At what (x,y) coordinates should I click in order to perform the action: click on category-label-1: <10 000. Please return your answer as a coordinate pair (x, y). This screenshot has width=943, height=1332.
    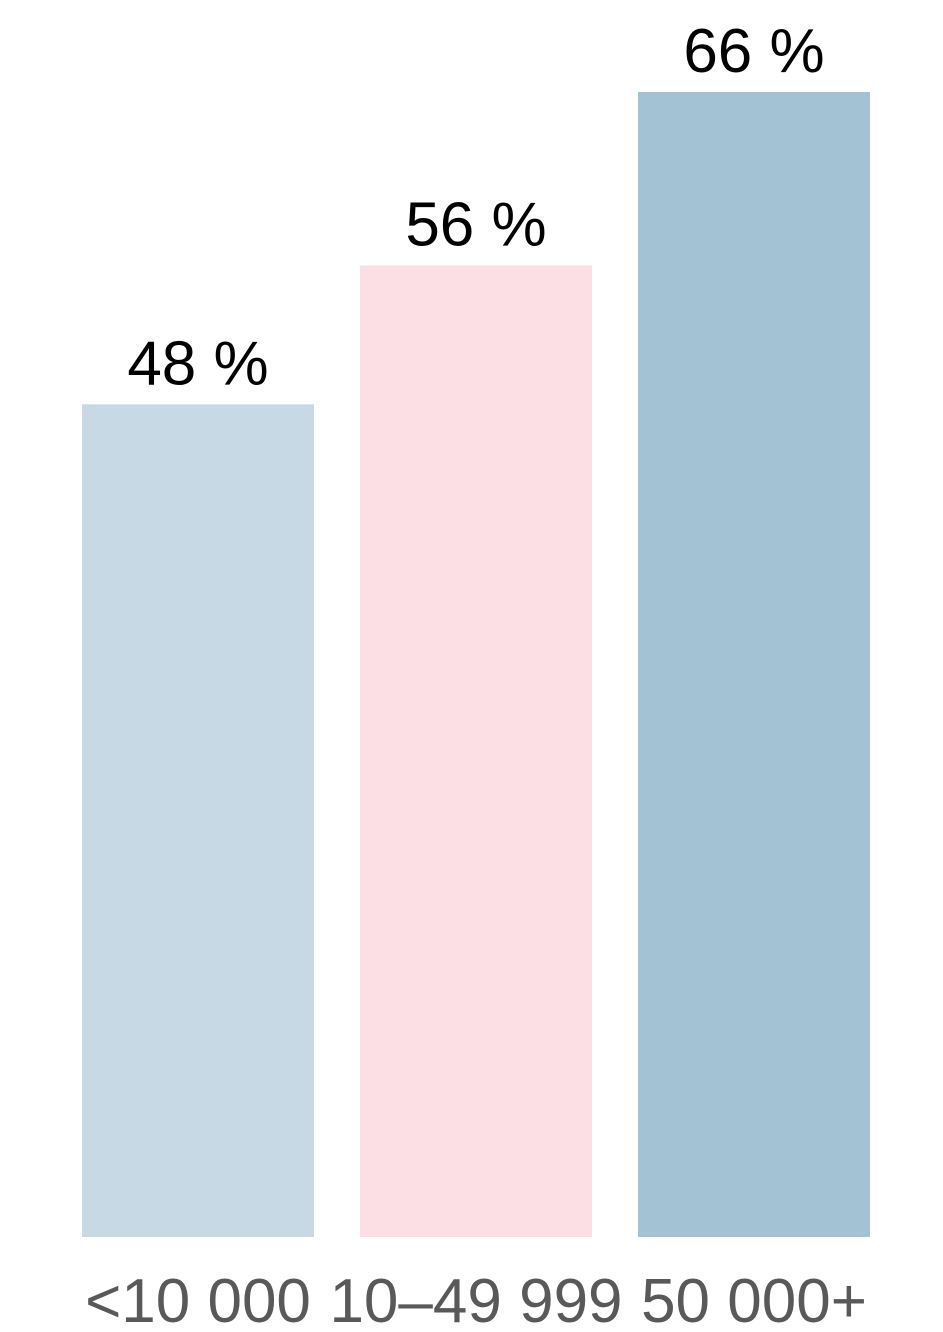
    Looking at the image, I should click on (198, 1299).